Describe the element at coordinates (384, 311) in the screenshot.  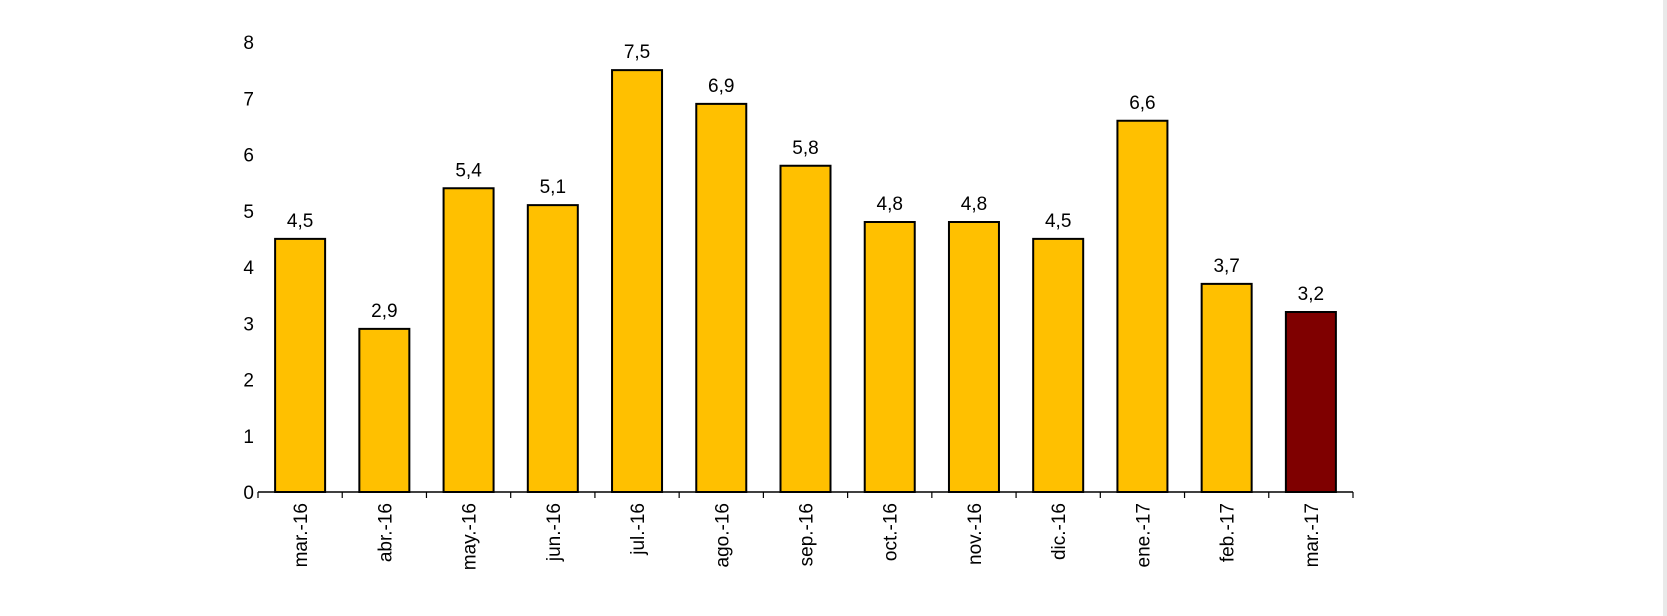
I see `bar-value-label: 2,9` at that location.